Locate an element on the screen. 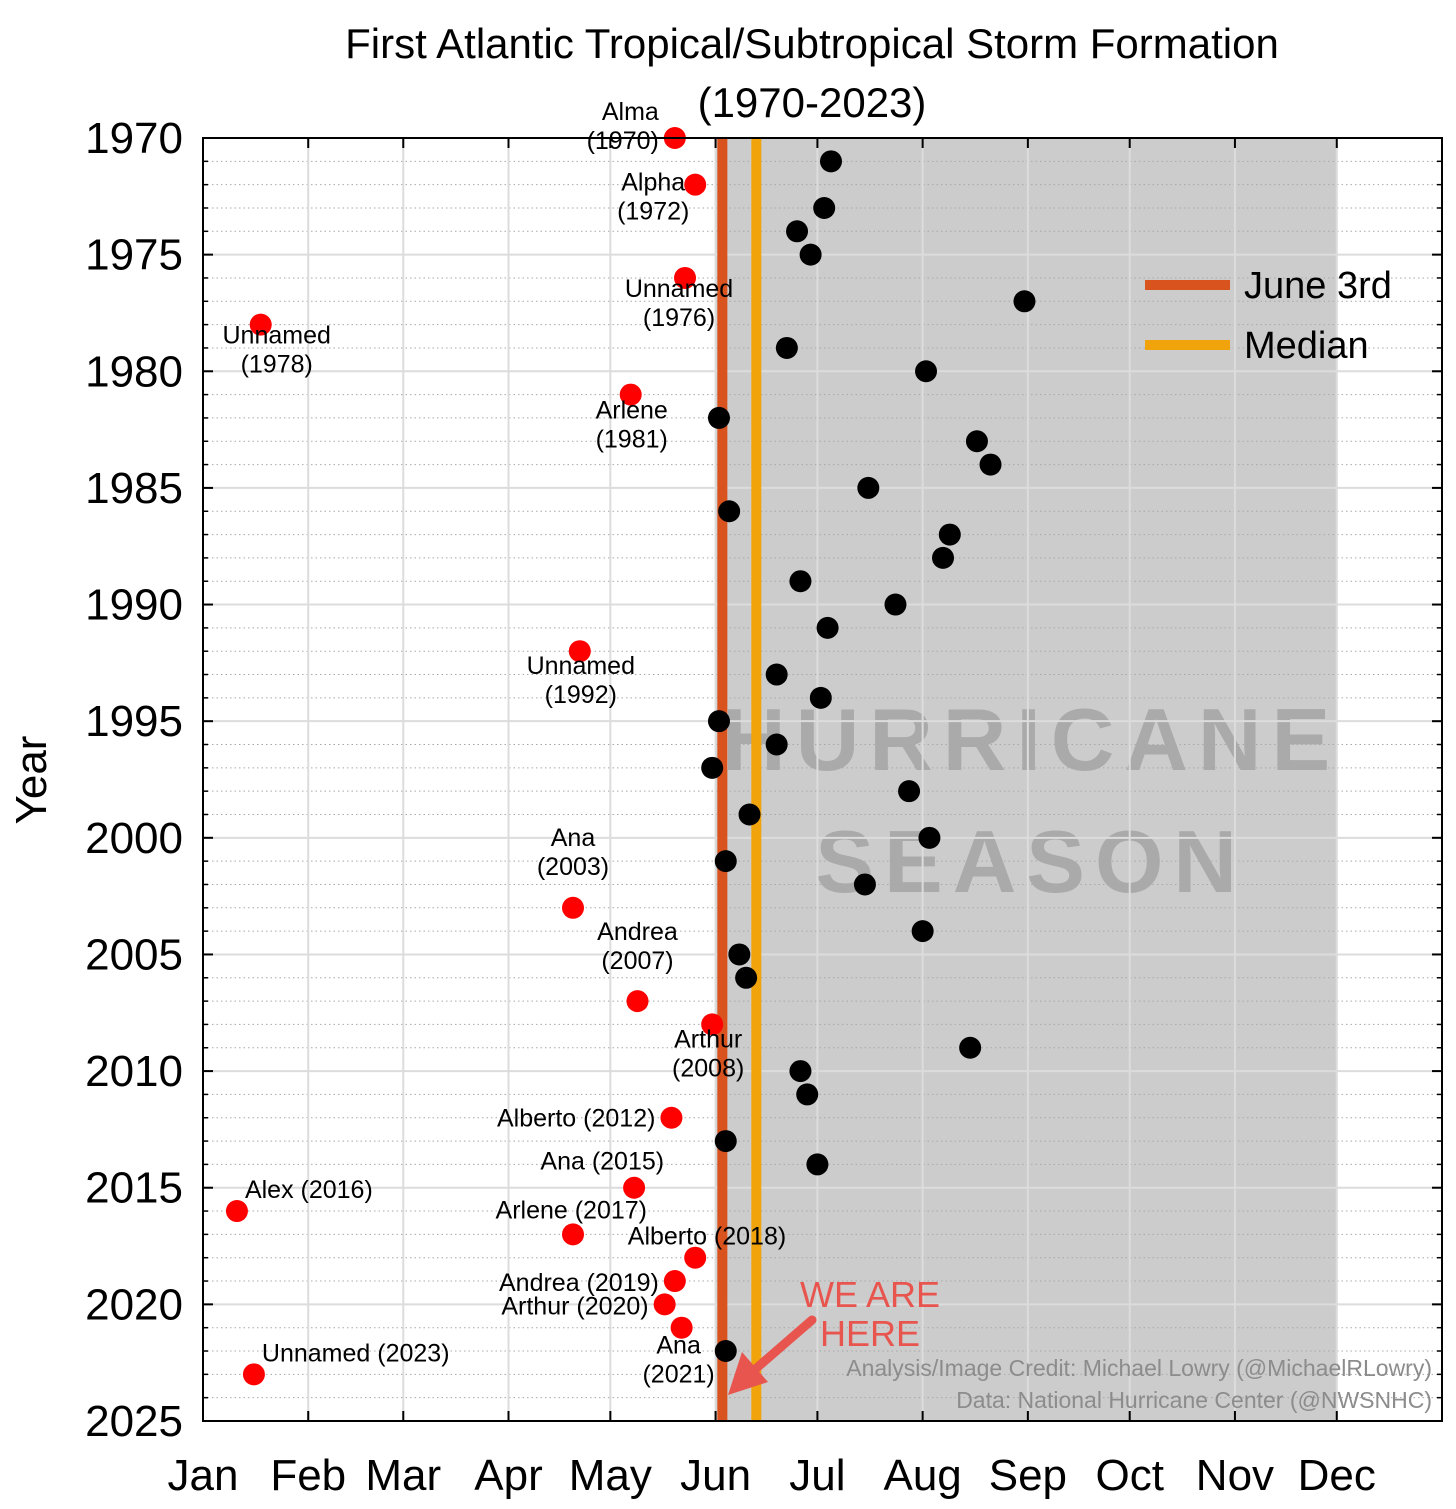 The image size is (1456, 1509). x-tick-label: Apr is located at coordinates (508, 1475).